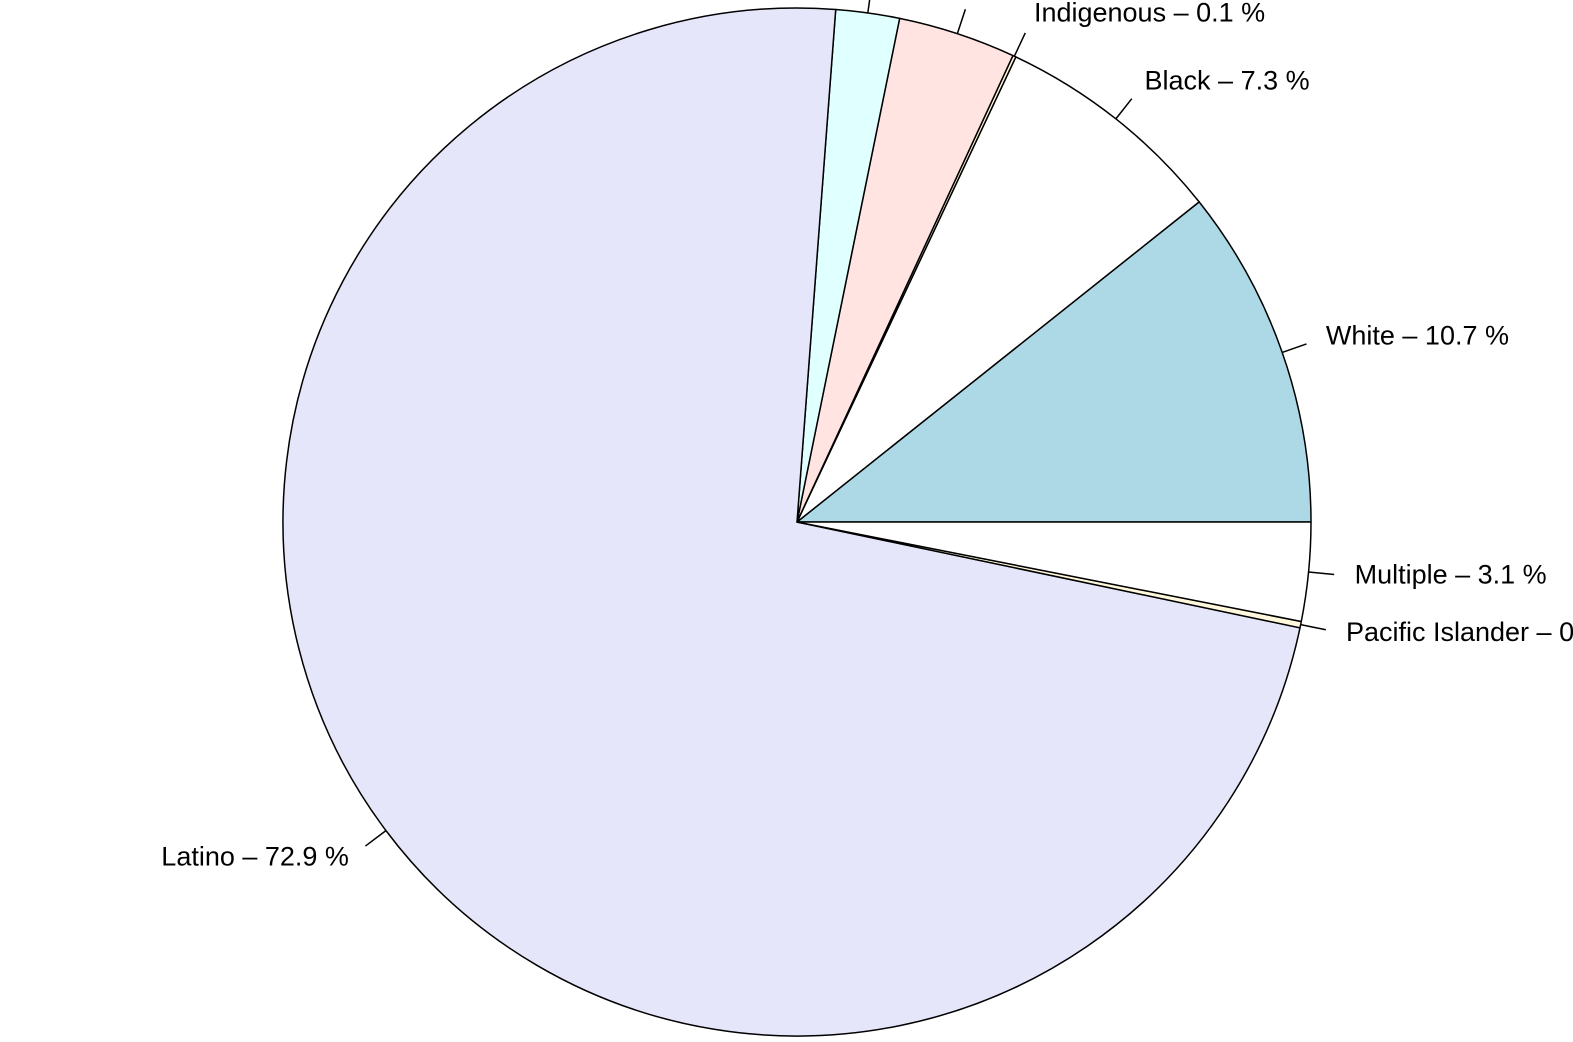 This screenshot has width=1573, height=1042. What do you see at coordinates (1227, 81) in the screenshot?
I see `slice-label-black: Black – 7.3 %` at bounding box center [1227, 81].